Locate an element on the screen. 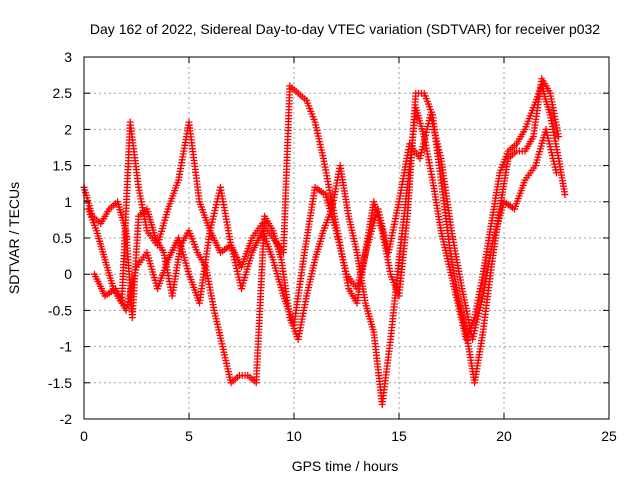  y-tick-label: -0.5 is located at coordinates (60, 310).